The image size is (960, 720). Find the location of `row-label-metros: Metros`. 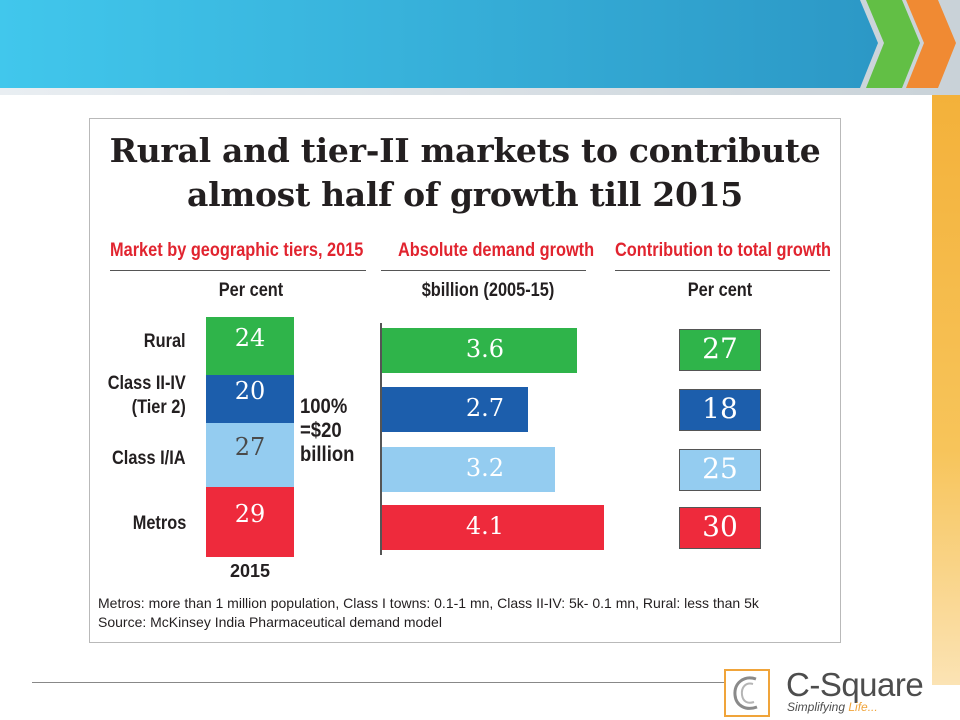

row-label-metros: Metros is located at coordinates (159, 523).